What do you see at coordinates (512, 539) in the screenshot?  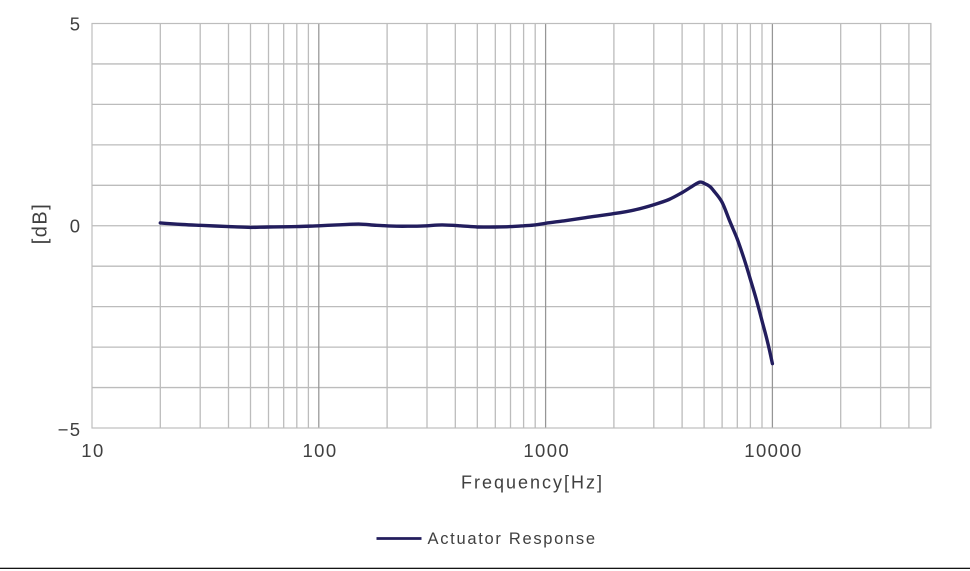 I see `svg-text: Actuator Response` at bounding box center [512, 539].